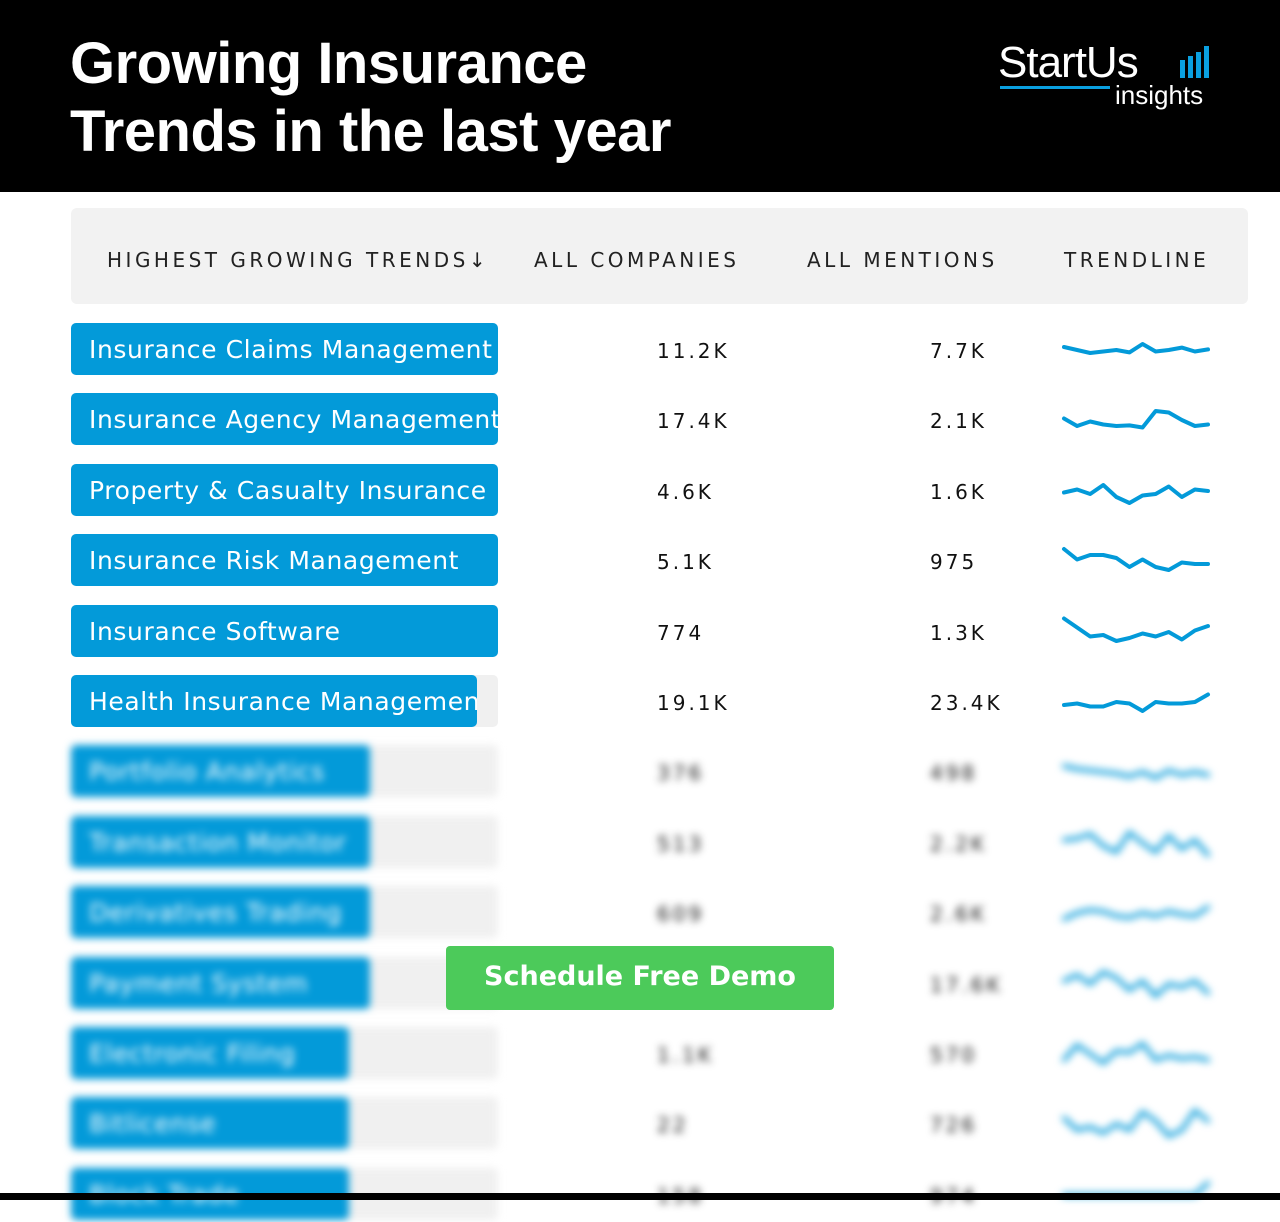 This screenshot has height=1222, width=1280. I want to click on table-row: Health Insurance Management 19.1K 23.4K, so click(640, 702).